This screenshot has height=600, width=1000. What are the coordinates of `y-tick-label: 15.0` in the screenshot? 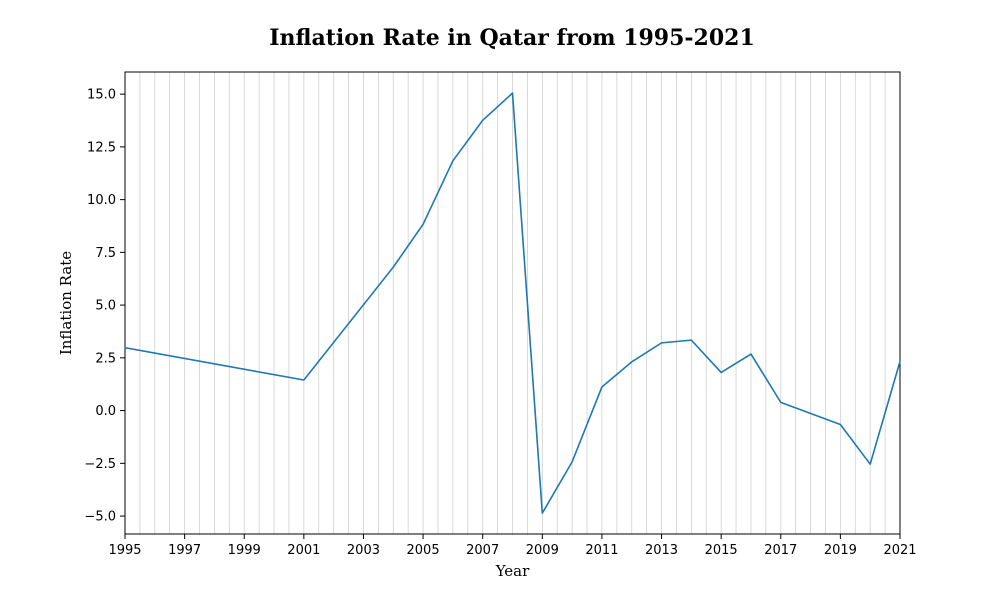 It's located at (101, 95).